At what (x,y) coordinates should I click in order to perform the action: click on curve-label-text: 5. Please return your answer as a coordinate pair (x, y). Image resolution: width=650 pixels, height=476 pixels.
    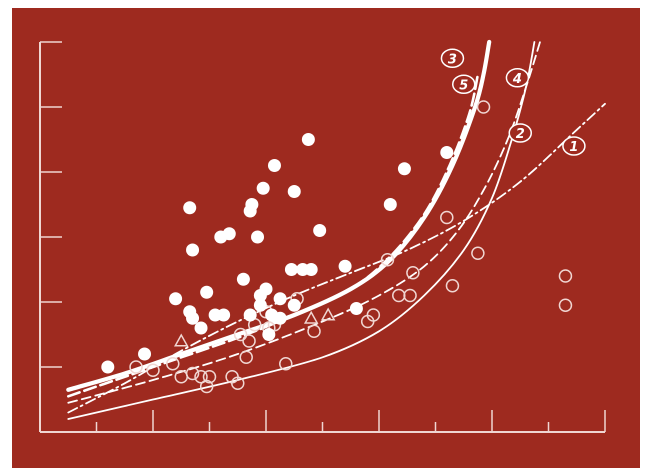
    Looking at the image, I should click on (463, 85).